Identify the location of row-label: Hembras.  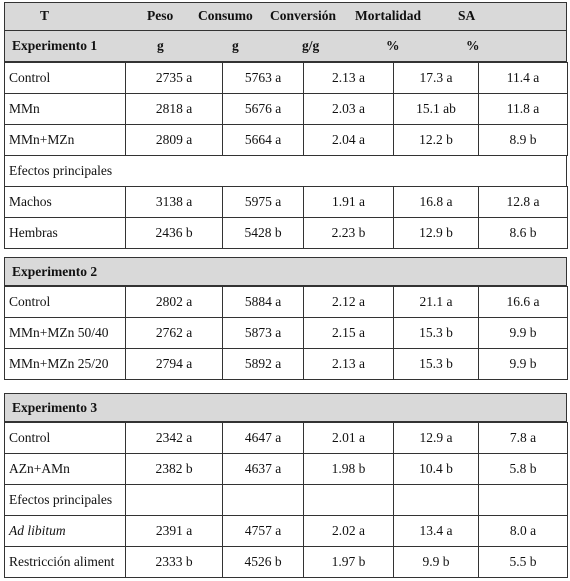
(65, 233).